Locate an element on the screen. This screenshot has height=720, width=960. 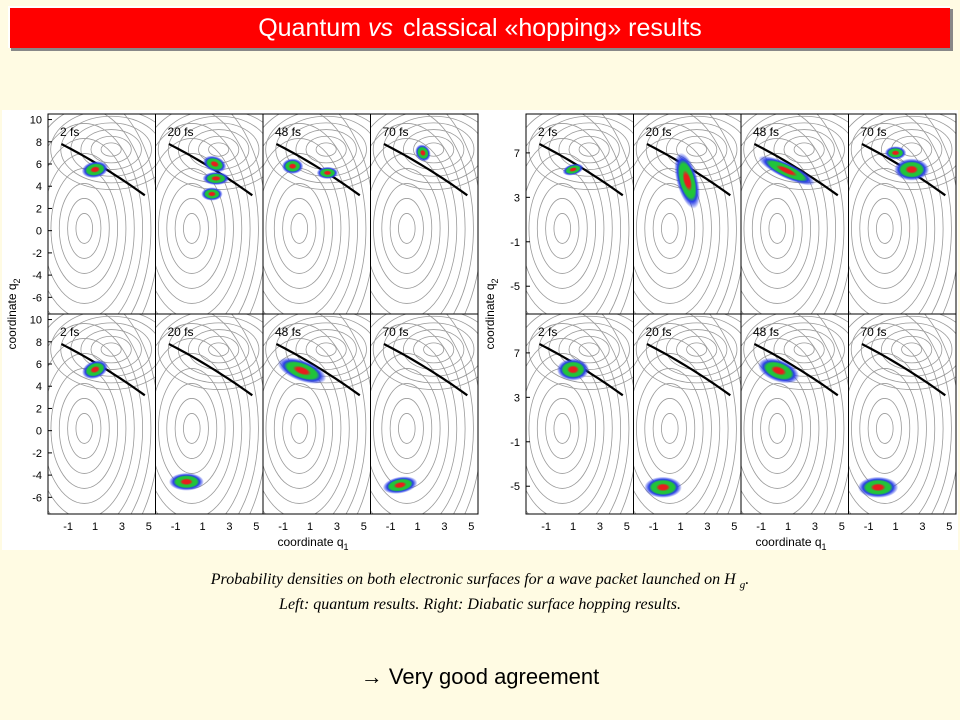
panel-48fs-row0: 48 fs is located at coordinates (794, 214).